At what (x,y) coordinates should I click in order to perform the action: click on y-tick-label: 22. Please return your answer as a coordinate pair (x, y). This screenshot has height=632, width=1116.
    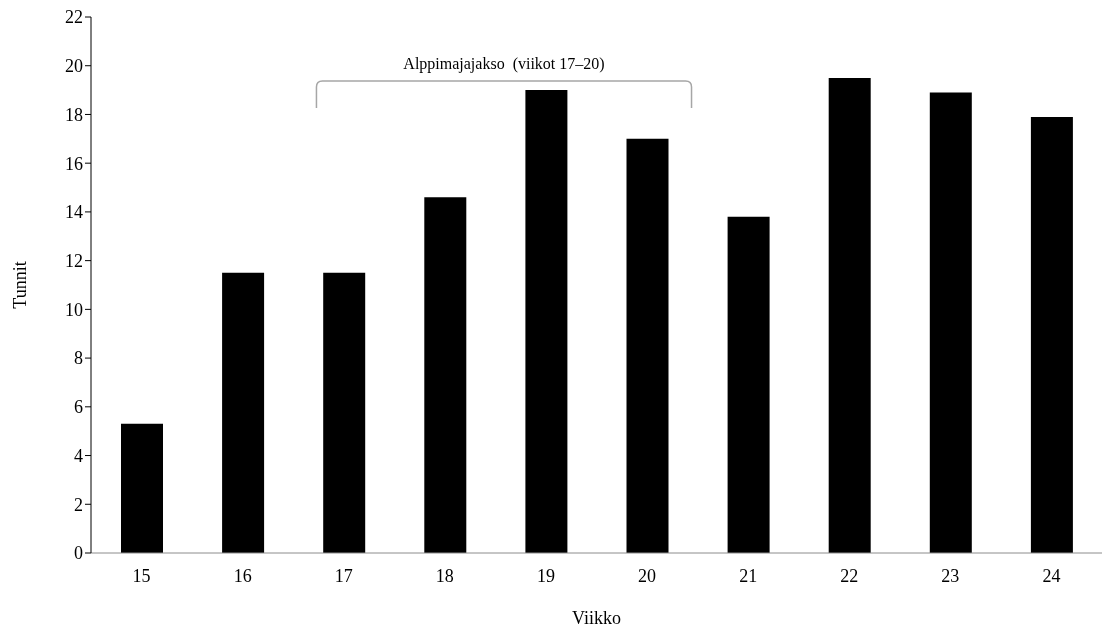
    Looking at the image, I should click on (74, 17).